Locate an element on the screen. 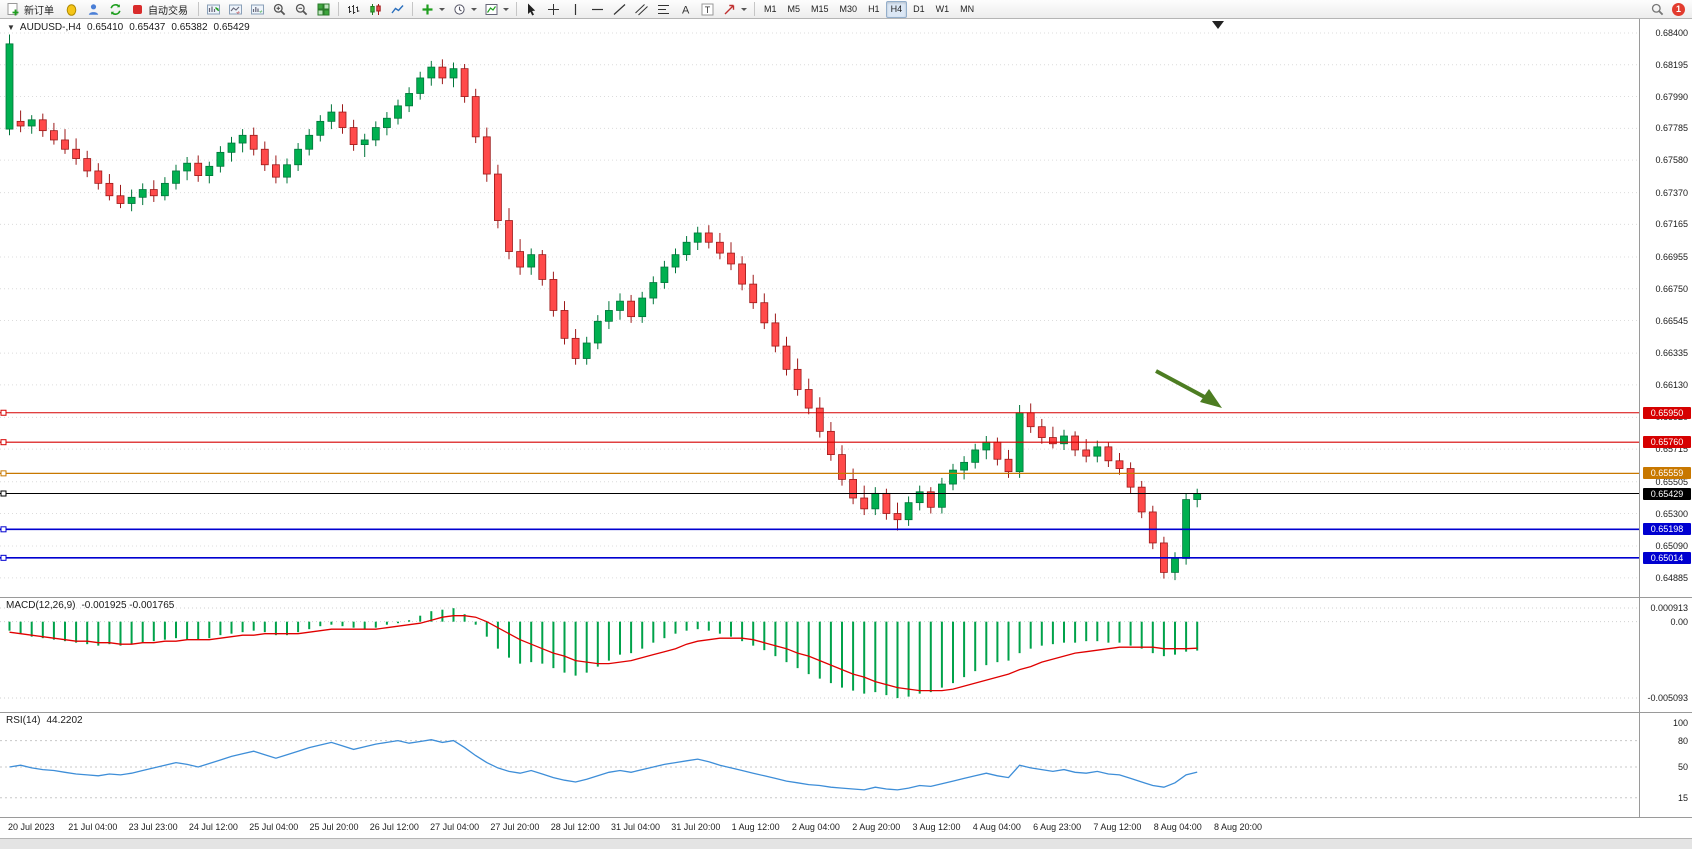 Image resolution: width=1692 pixels, height=849 pixels. timeframe-m1-button: M1 is located at coordinates (770, 9).